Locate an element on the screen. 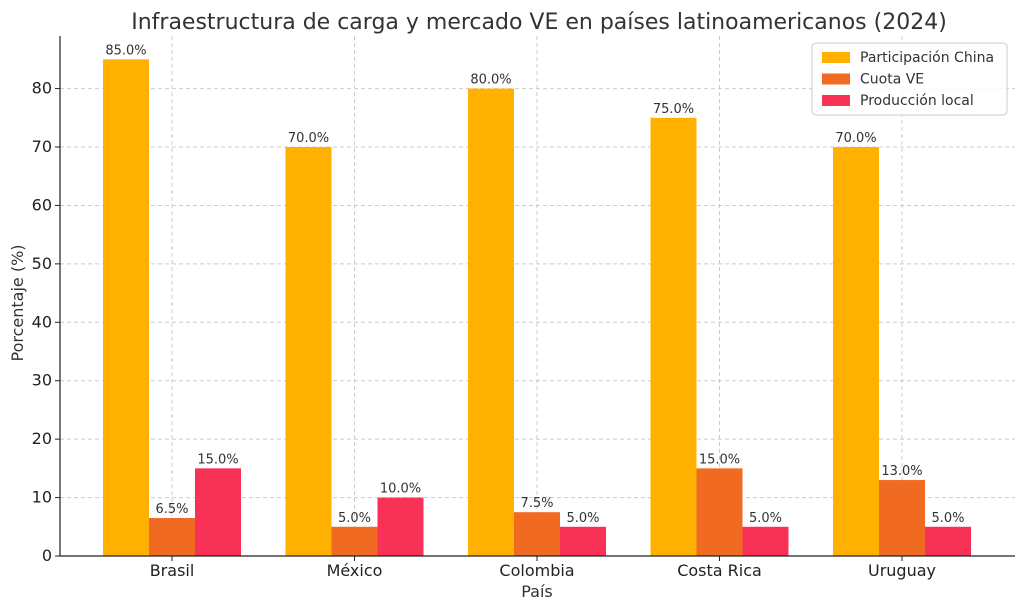 This screenshot has width=1024, height=611. data-label: 80.0% is located at coordinates (490, 80).